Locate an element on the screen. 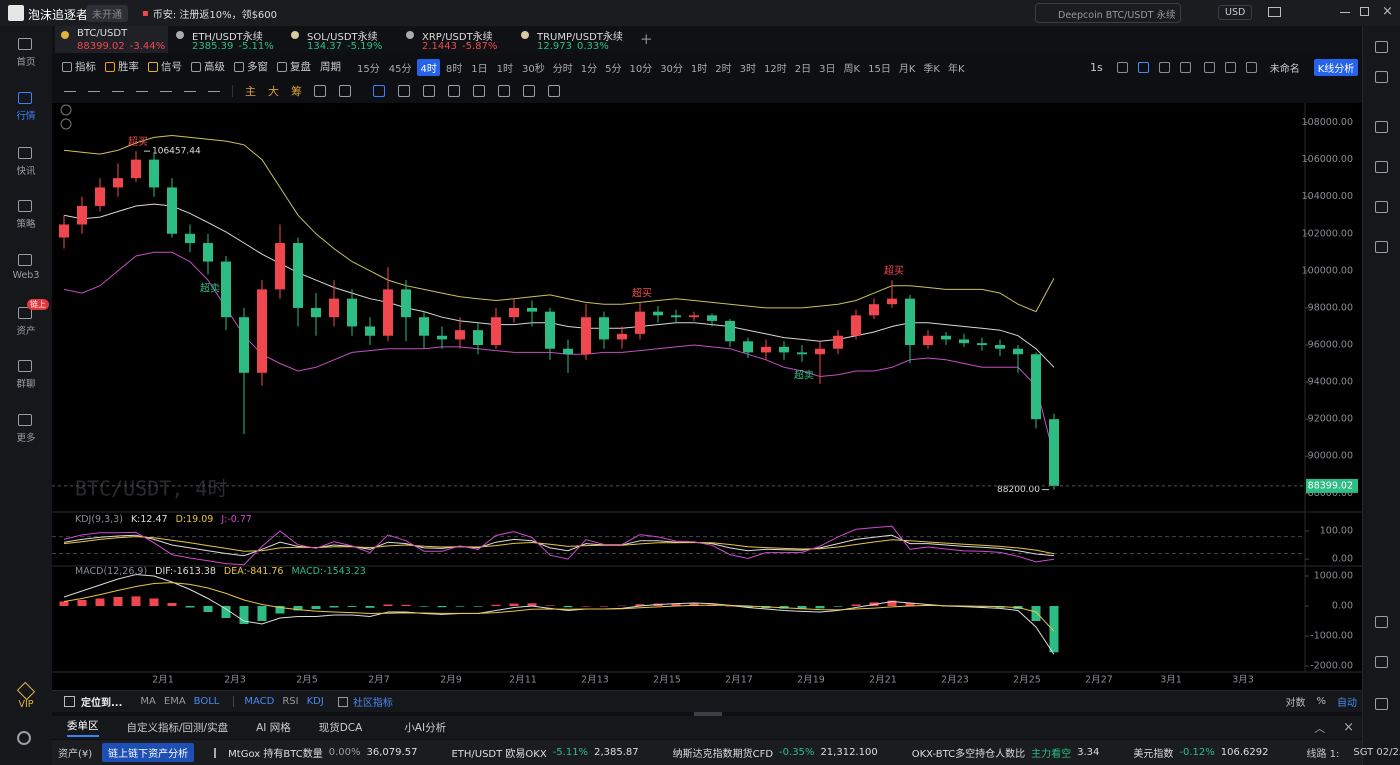  ticker-name: 美元指数 is located at coordinates (1153, 754).